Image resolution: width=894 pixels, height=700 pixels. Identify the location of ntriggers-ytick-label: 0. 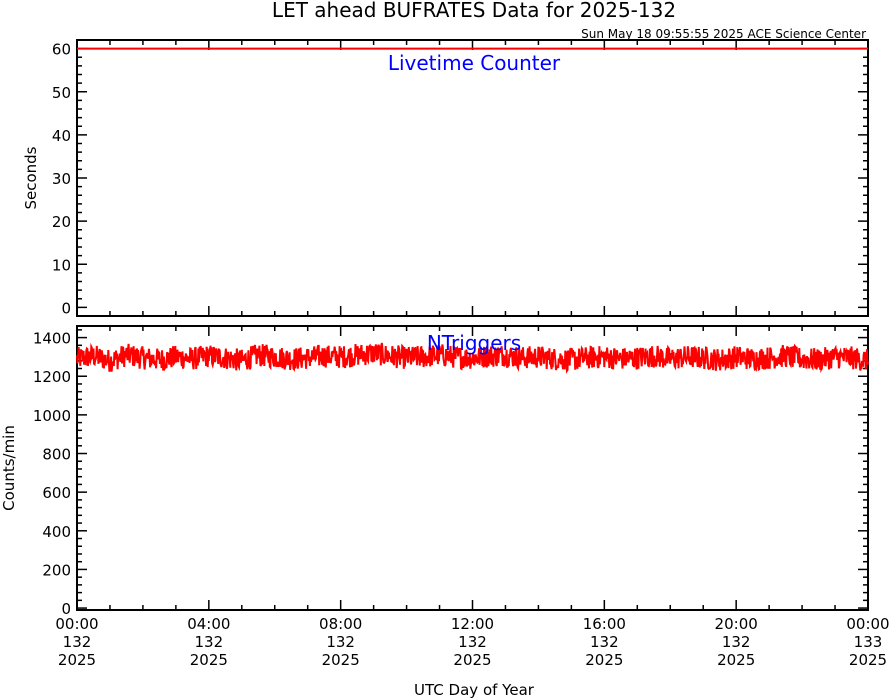
(66, 609).